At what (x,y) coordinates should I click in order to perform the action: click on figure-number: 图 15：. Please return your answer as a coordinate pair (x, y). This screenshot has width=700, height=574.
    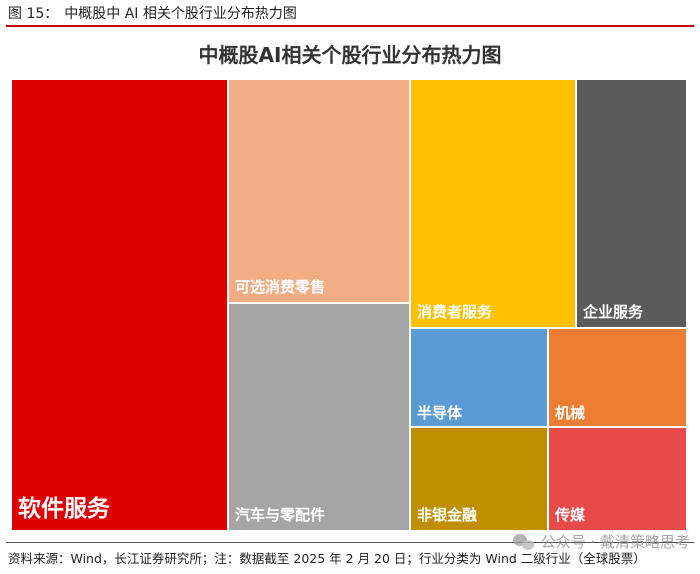
    Looking at the image, I should click on (33, 14).